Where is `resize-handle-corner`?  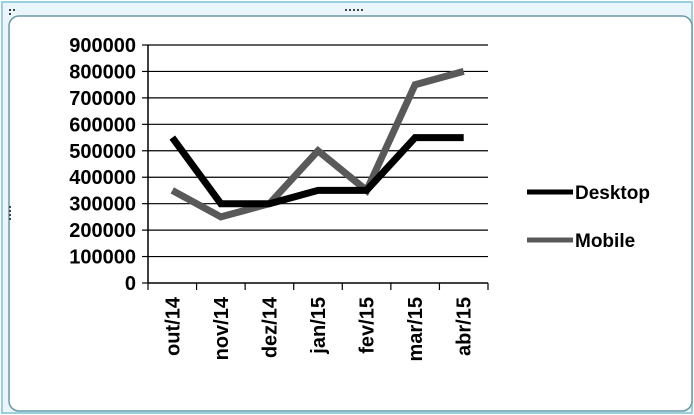 resize-handle-corner is located at coordinates (12, 12).